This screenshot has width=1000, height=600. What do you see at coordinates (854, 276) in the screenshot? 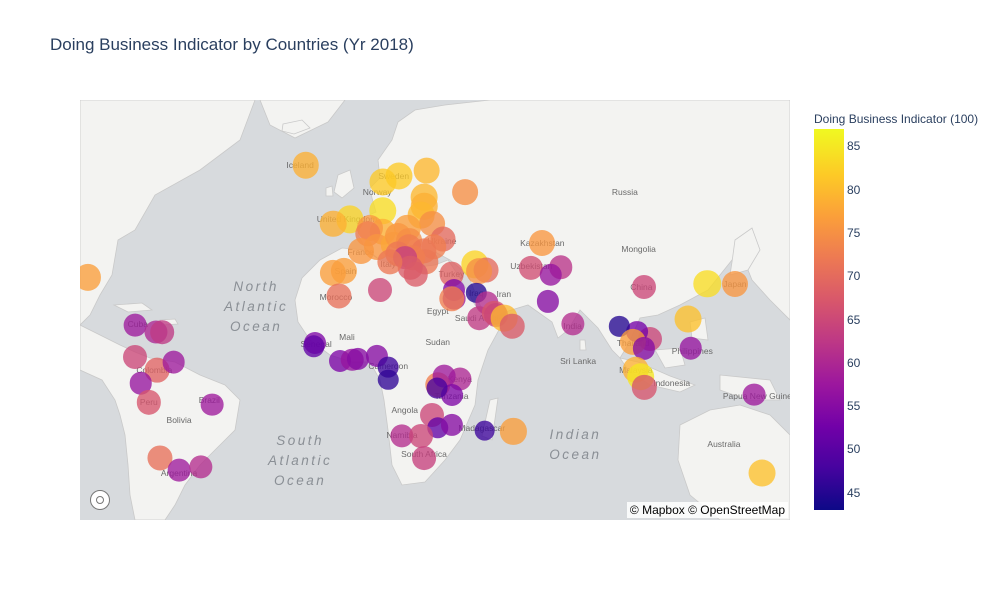
I see `colorbar-tick-label: 70` at bounding box center [854, 276].